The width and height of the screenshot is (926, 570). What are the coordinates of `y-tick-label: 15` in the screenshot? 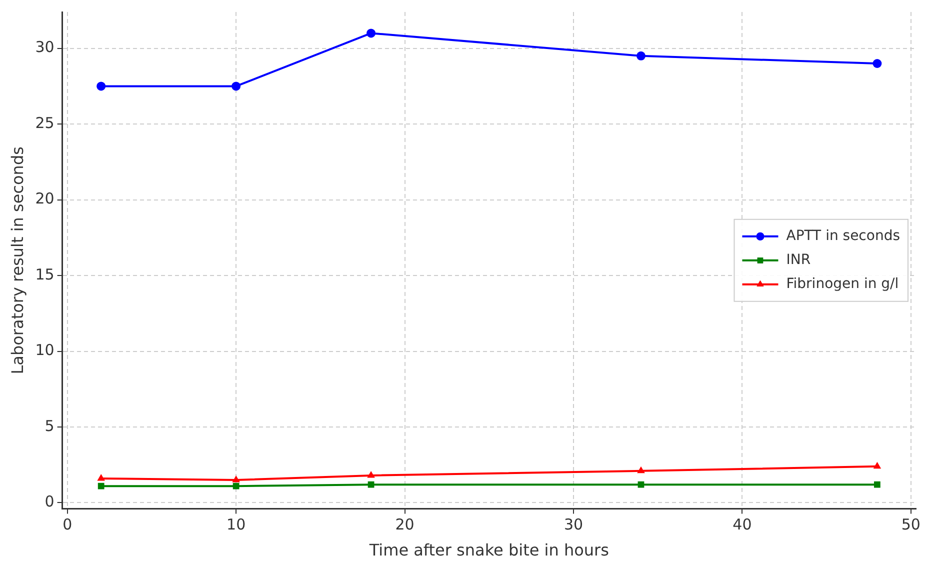 It's located at (44, 274).